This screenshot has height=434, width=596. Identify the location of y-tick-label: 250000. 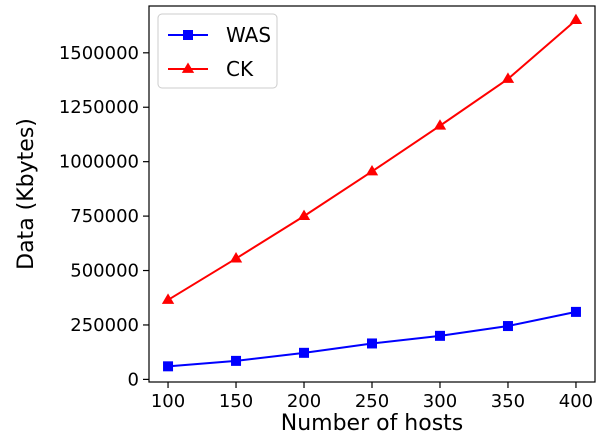
(104, 325).